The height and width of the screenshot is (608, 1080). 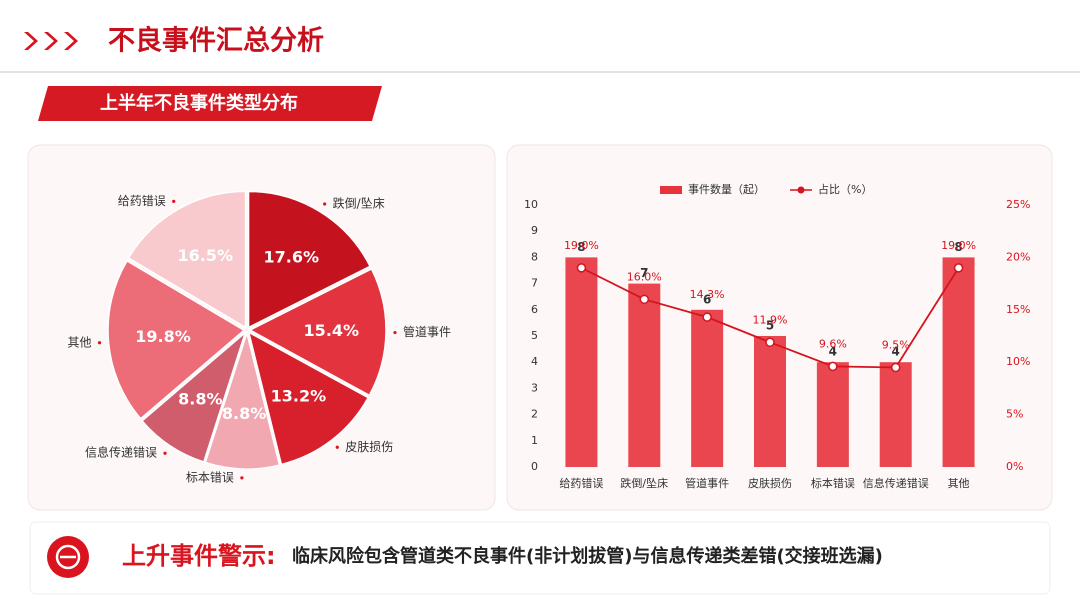 I want to click on slice-category-label: 给药错误, so click(x=142, y=201).